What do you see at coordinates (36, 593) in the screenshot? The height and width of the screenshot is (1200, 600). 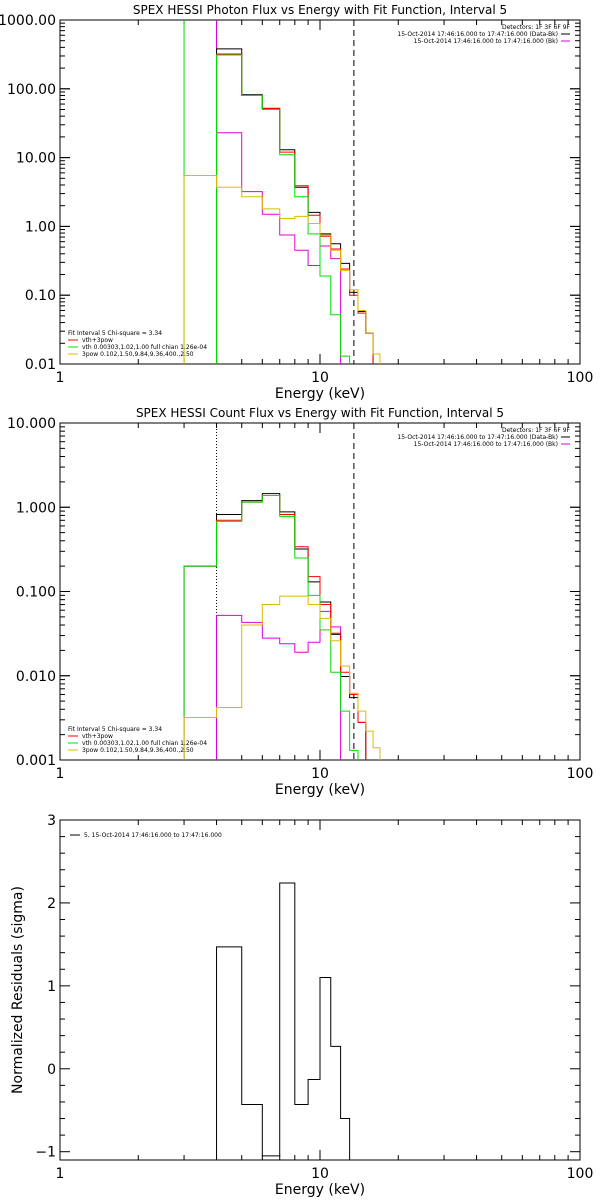 I see `y-tick-label: 0.100` at bounding box center [36, 593].